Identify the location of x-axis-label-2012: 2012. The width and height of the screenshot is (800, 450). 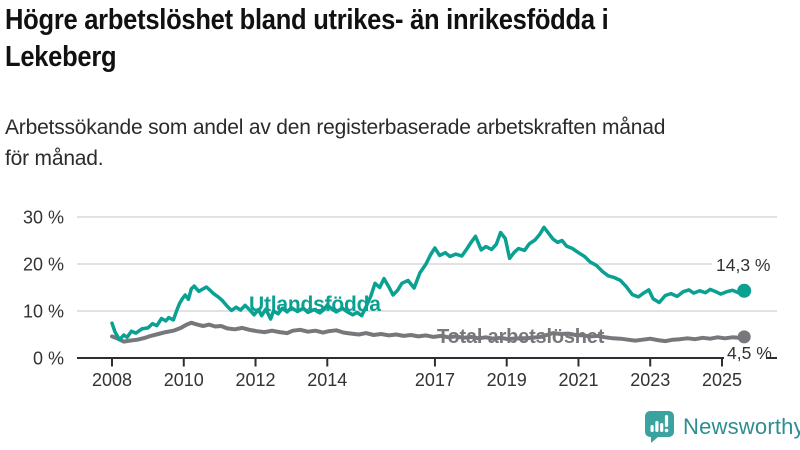
(256, 380).